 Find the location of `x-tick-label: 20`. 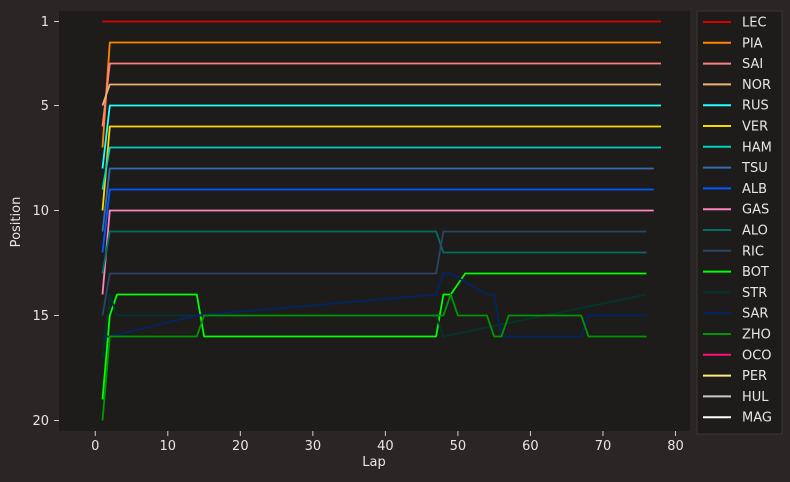

x-tick-label: 20 is located at coordinates (240, 446).